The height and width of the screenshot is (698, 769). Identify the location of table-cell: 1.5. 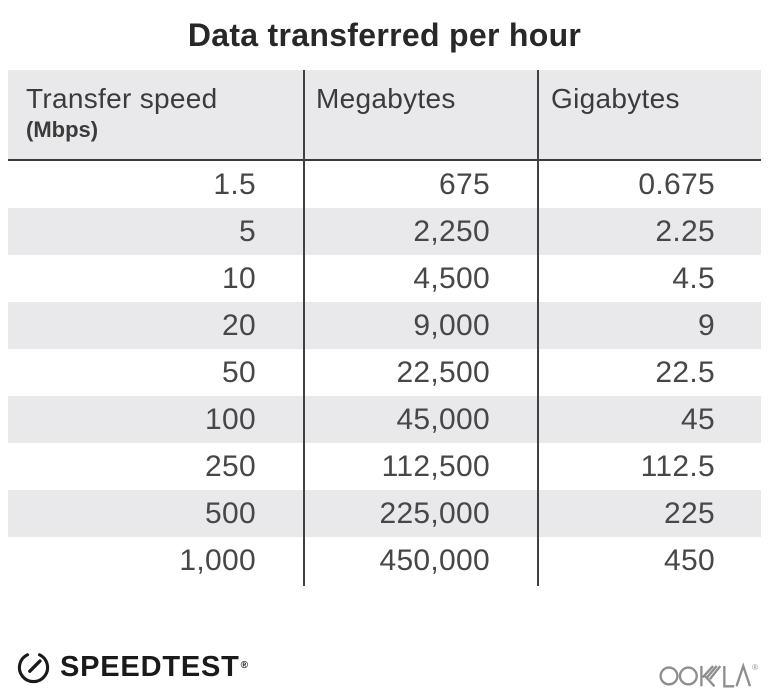
(234, 184).